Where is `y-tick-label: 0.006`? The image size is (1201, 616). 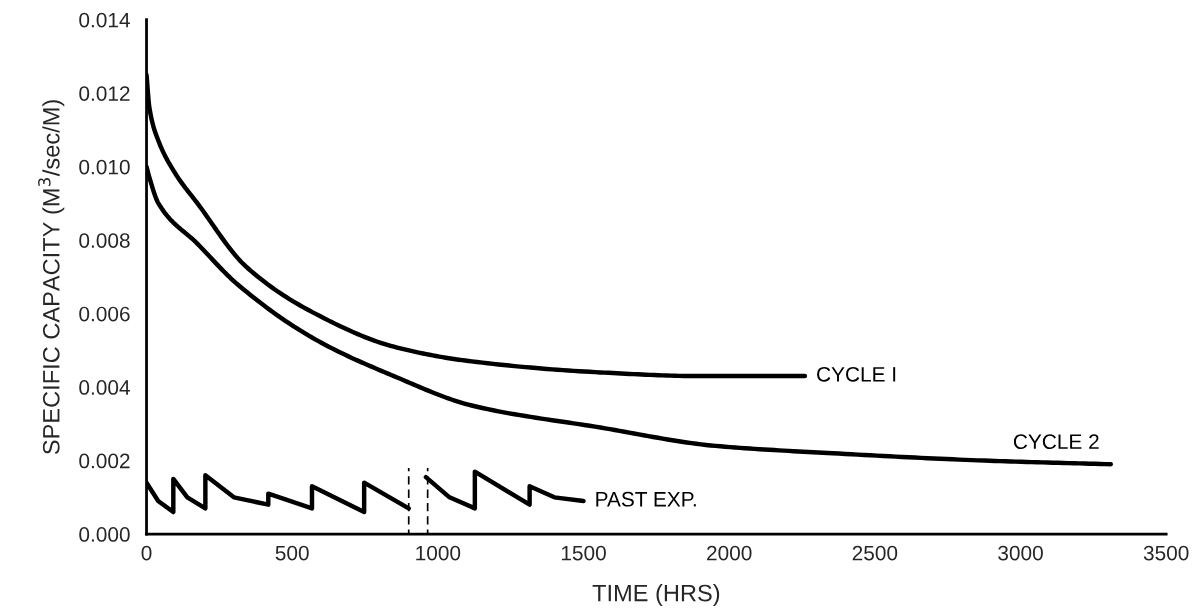 y-tick-label: 0.006 is located at coordinates (104, 314).